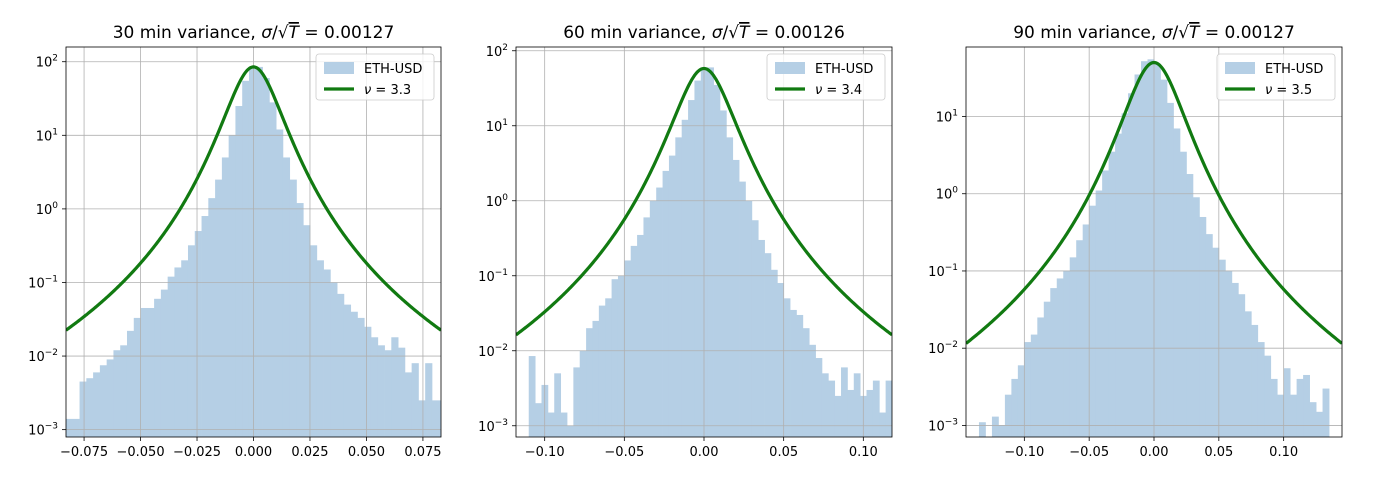 Image resolution: width=1374 pixels, height=484 pixels. What do you see at coordinates (366, 452) in the screenshot?
I see `x-tick-label: 0.050` at bounding box center [366, 452].